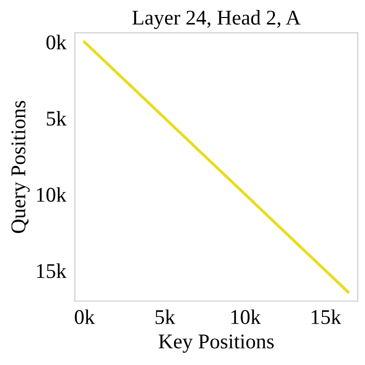 Image resolution: width=365 pixels, height=365 pixels. What do you see at coordinates (51, 270) in the screenshot?
I see `y-tick-label: 15k` at bounding box center [51, 270].